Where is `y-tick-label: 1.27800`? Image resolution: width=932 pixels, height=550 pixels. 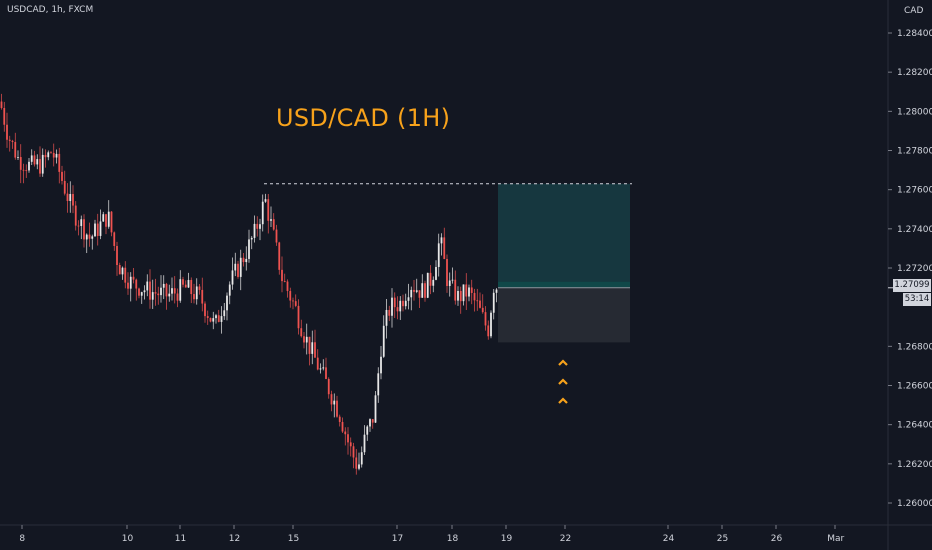
y-tick-label: 1.27800 is located at coordinates (914, 152).